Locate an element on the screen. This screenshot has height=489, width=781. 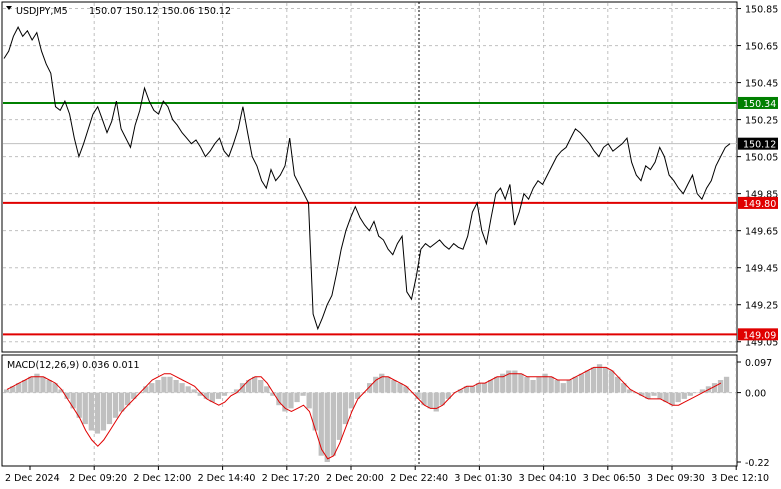
price-tick-label: 150.25 is located at coordinates (761, 121).